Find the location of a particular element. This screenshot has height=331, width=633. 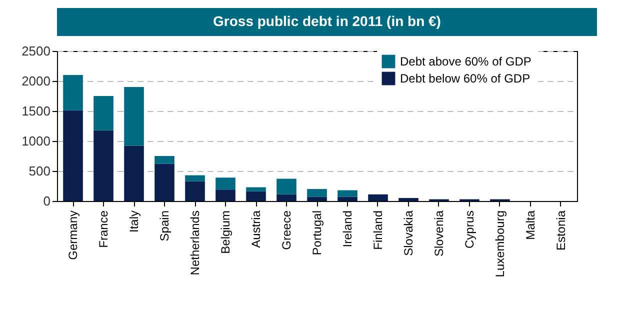

x-tick-label: Belgium is located at coordinates (225, 232).